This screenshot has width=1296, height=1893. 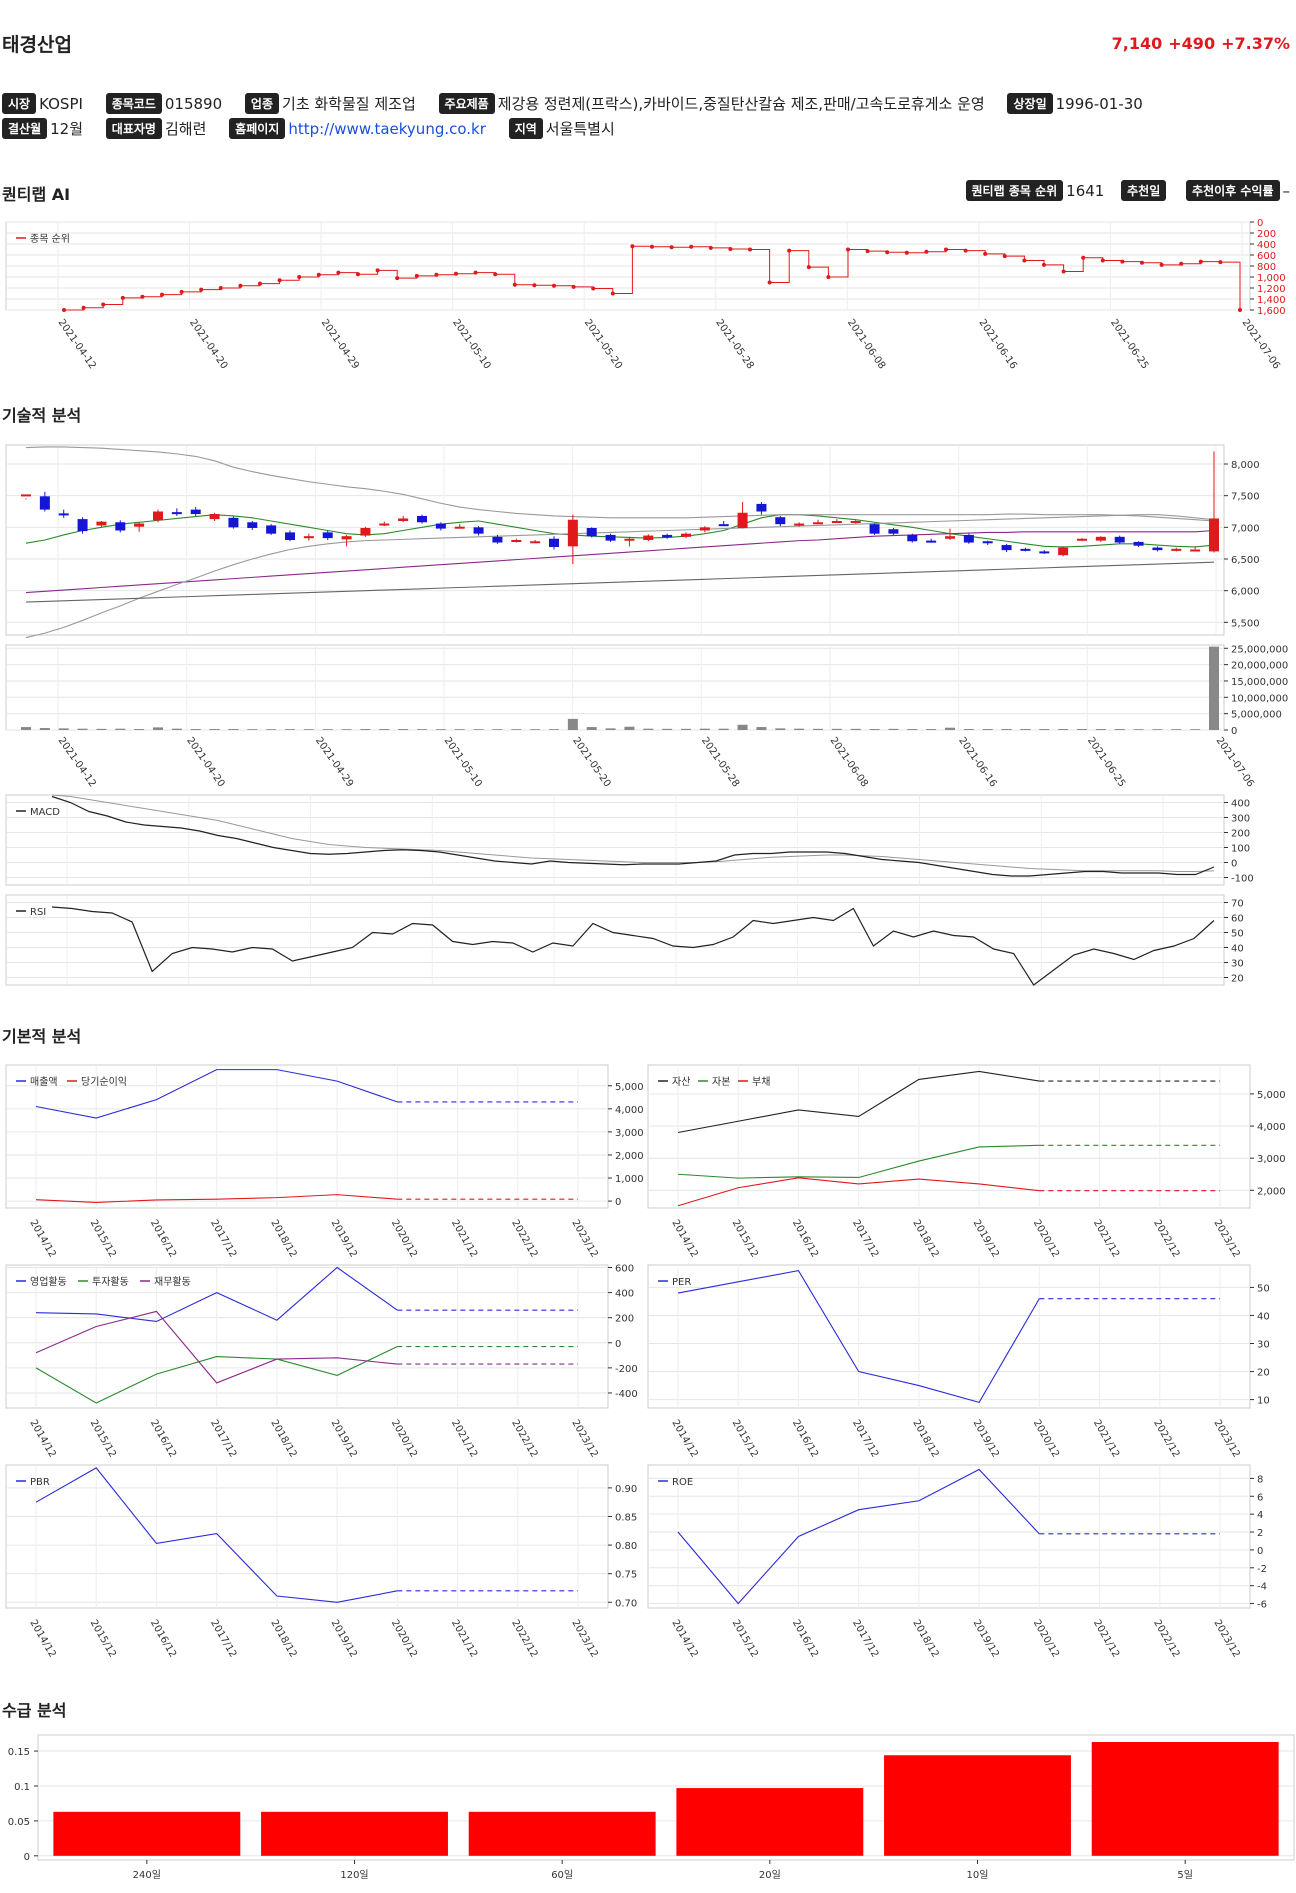 What do you see at coordinates (1233, 190) in the screenshot?
I see `rec-return-label: 추천이후 수익률` at bounding box center [1233, 190].